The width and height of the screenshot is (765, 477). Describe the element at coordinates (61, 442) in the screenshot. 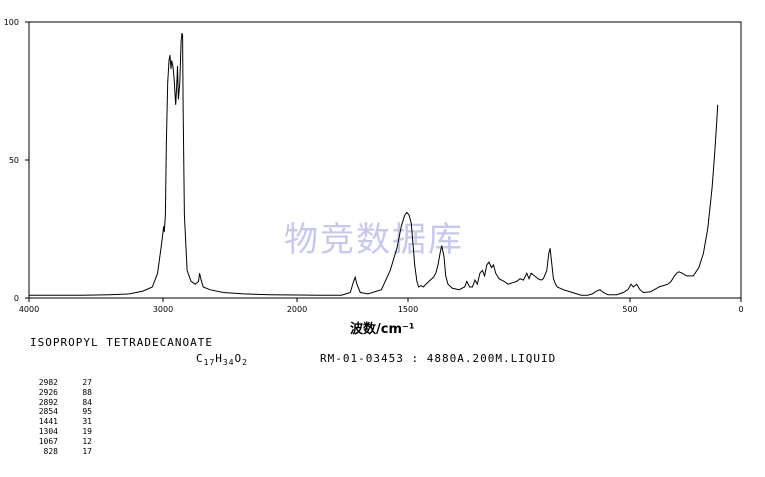

I see `peak-row: 1067 12` at that location.